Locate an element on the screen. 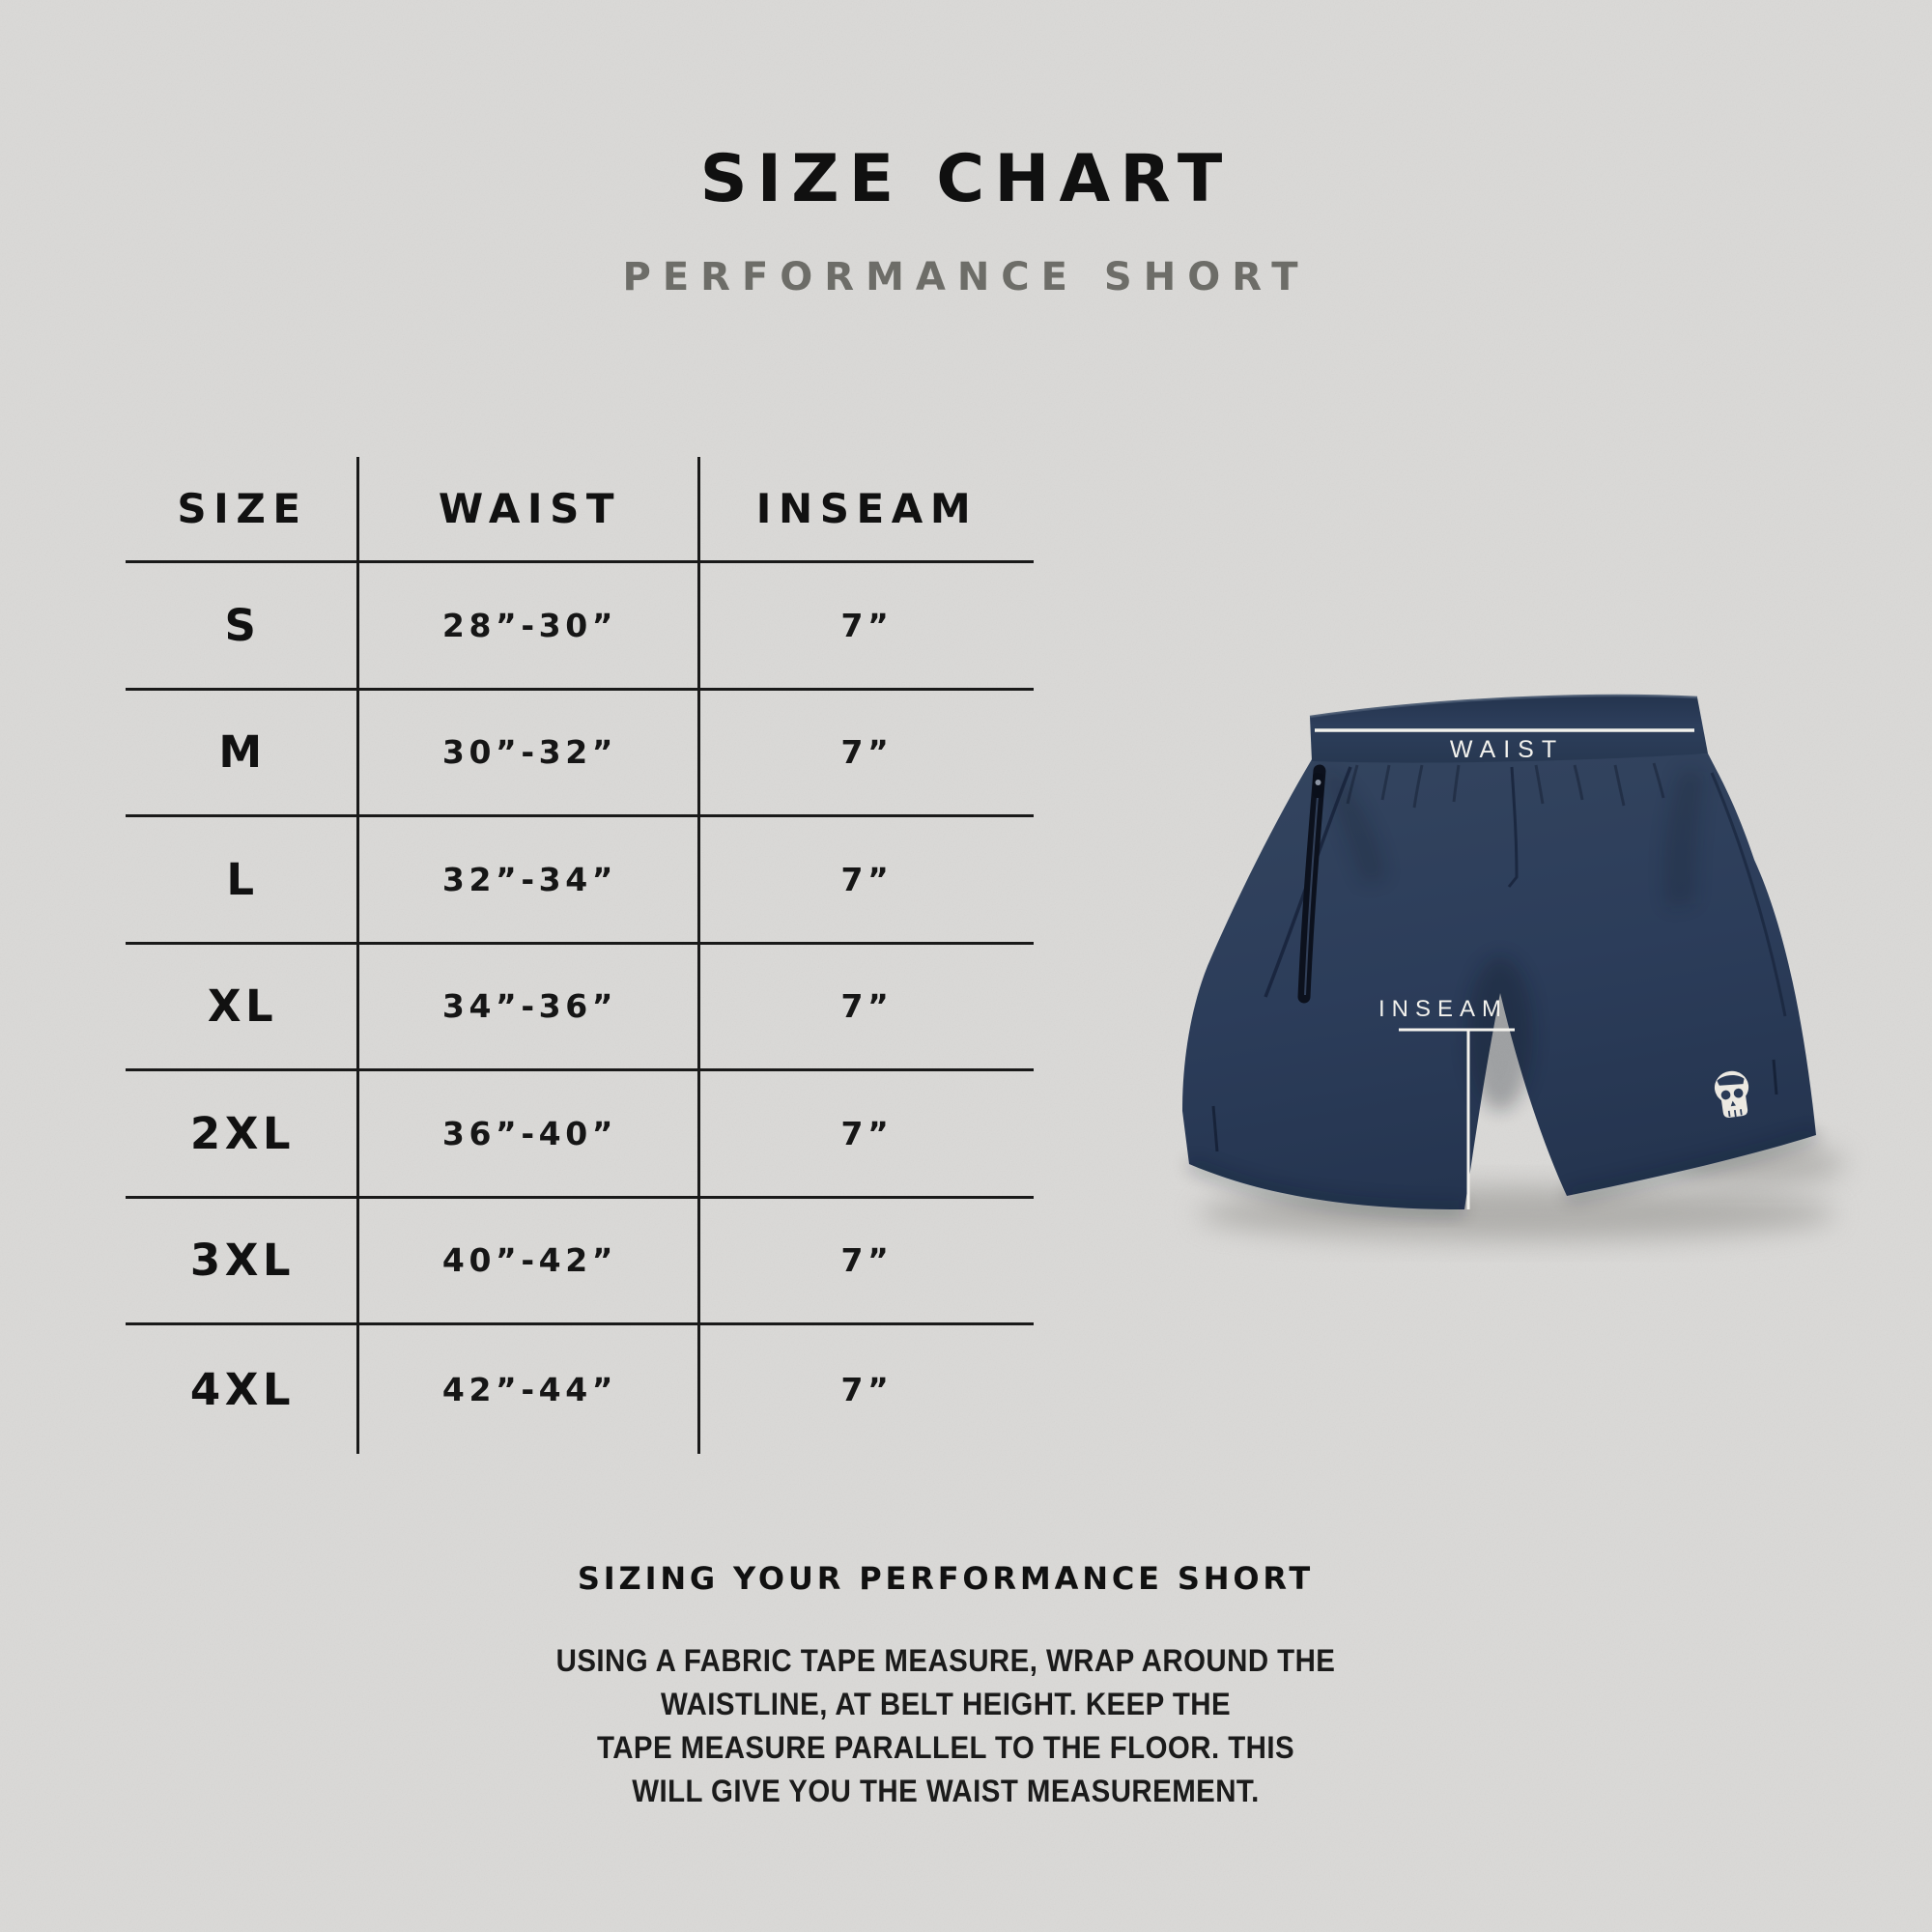  waist-measurement: WAIST is located at coordinates (1504, 745).